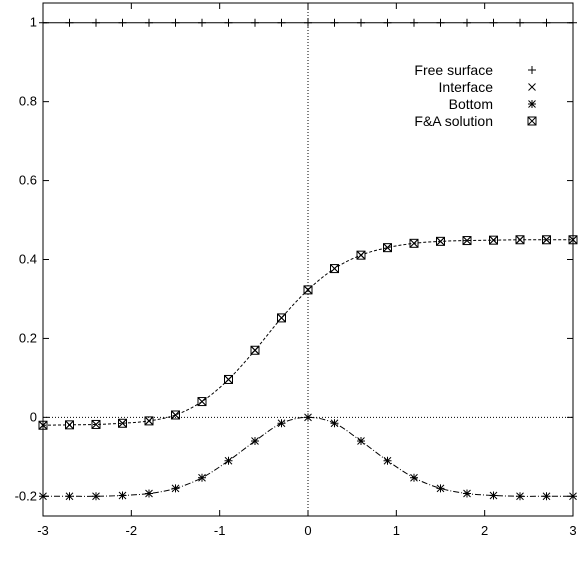  What do you see at coordinates (572, 530) in the screenshot?
I see `x-tick-label: 3` at bounding box center [572, 530].